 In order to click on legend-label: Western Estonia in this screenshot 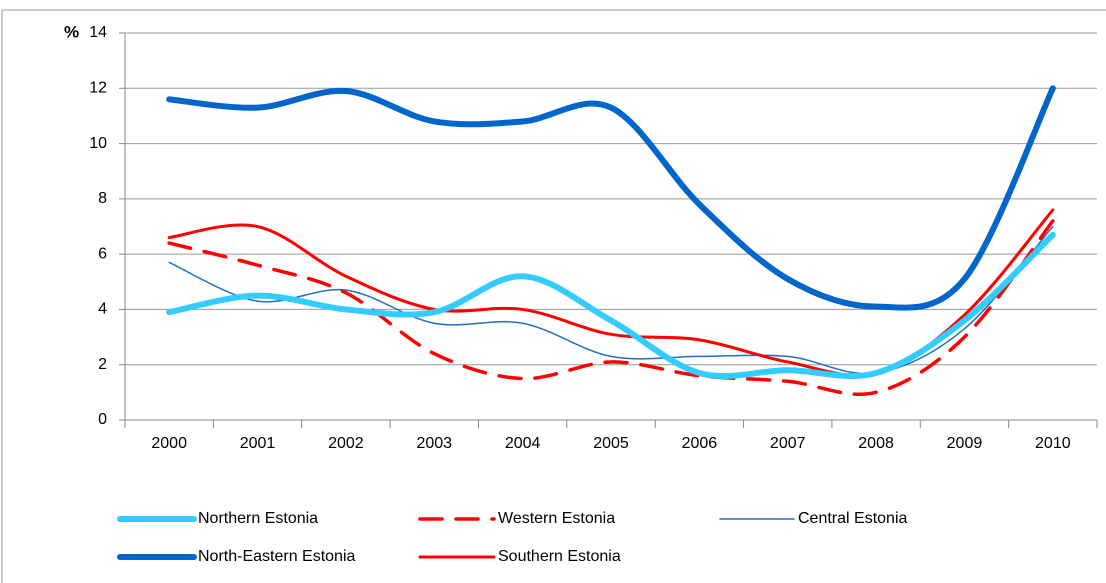, I will do `click(556, 518)`.